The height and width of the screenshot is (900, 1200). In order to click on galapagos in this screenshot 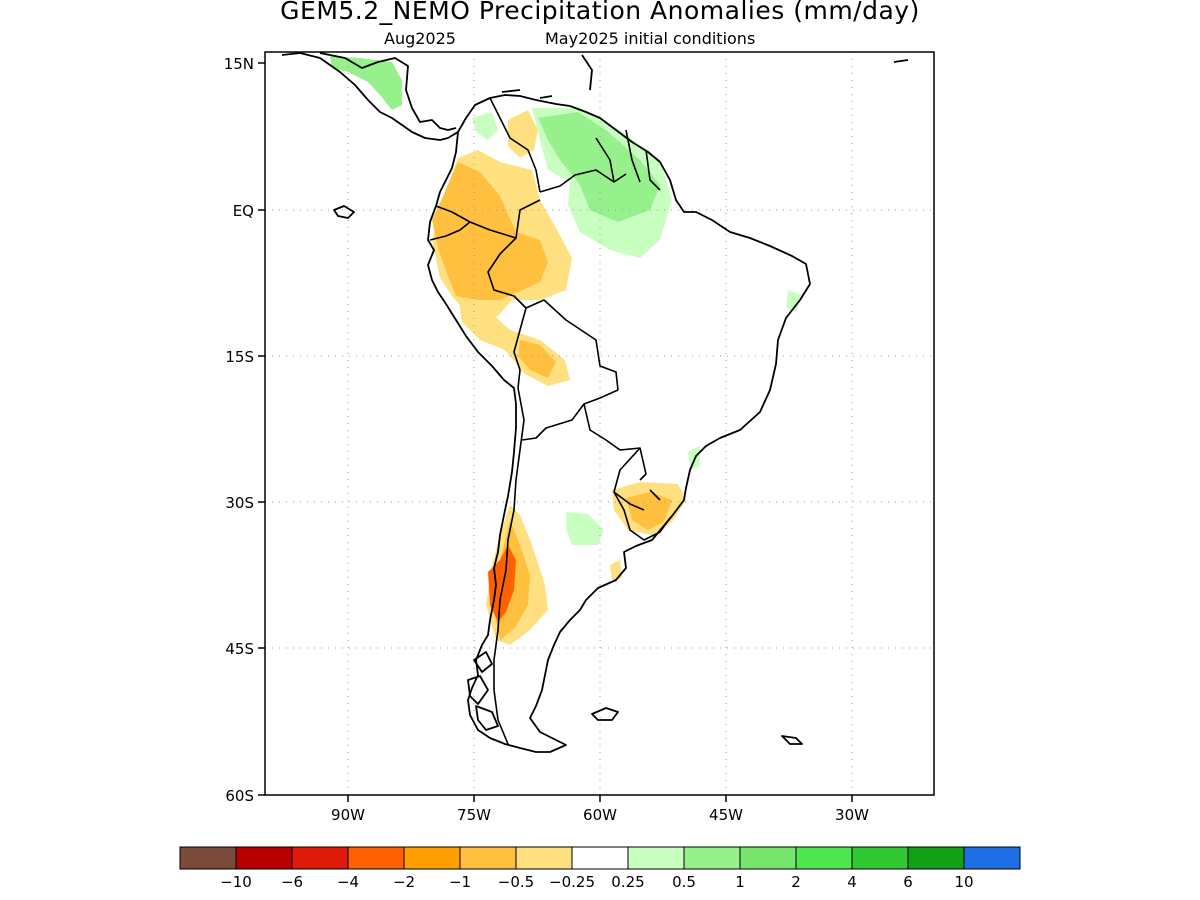, I will do `click(344, 212)`.